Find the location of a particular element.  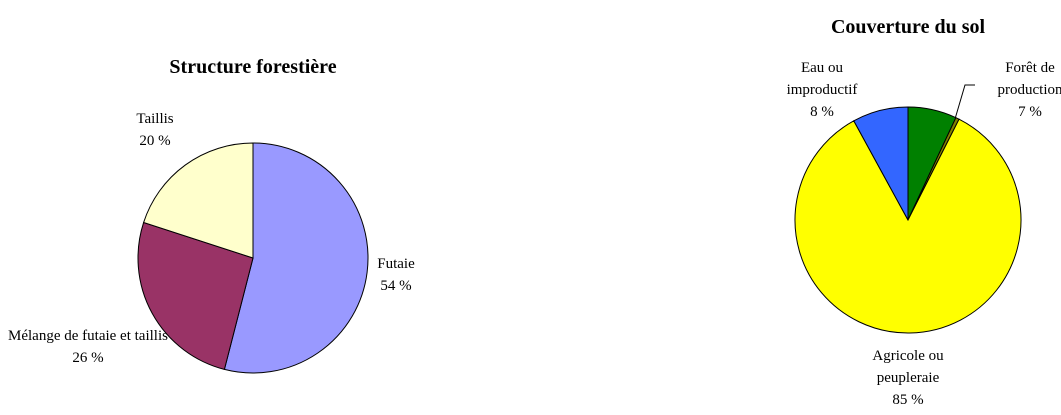

slice-value: 20 % is located at coordinates (155, 141).